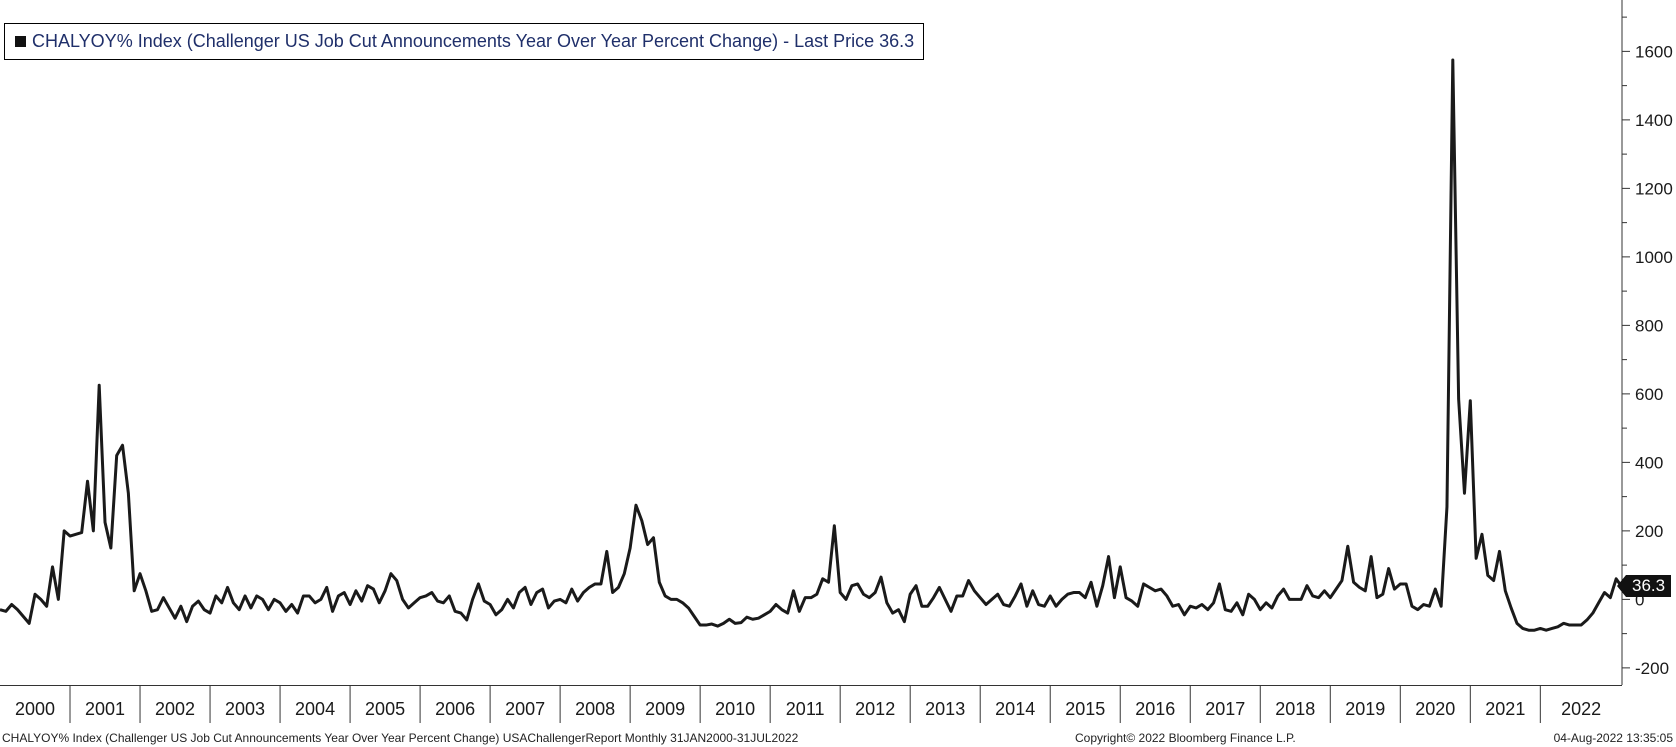  What do you see at coordinates (1505, 709) in the screenshot?
I see `x-tick-label: 2021` at bounding box center [1505, 709].